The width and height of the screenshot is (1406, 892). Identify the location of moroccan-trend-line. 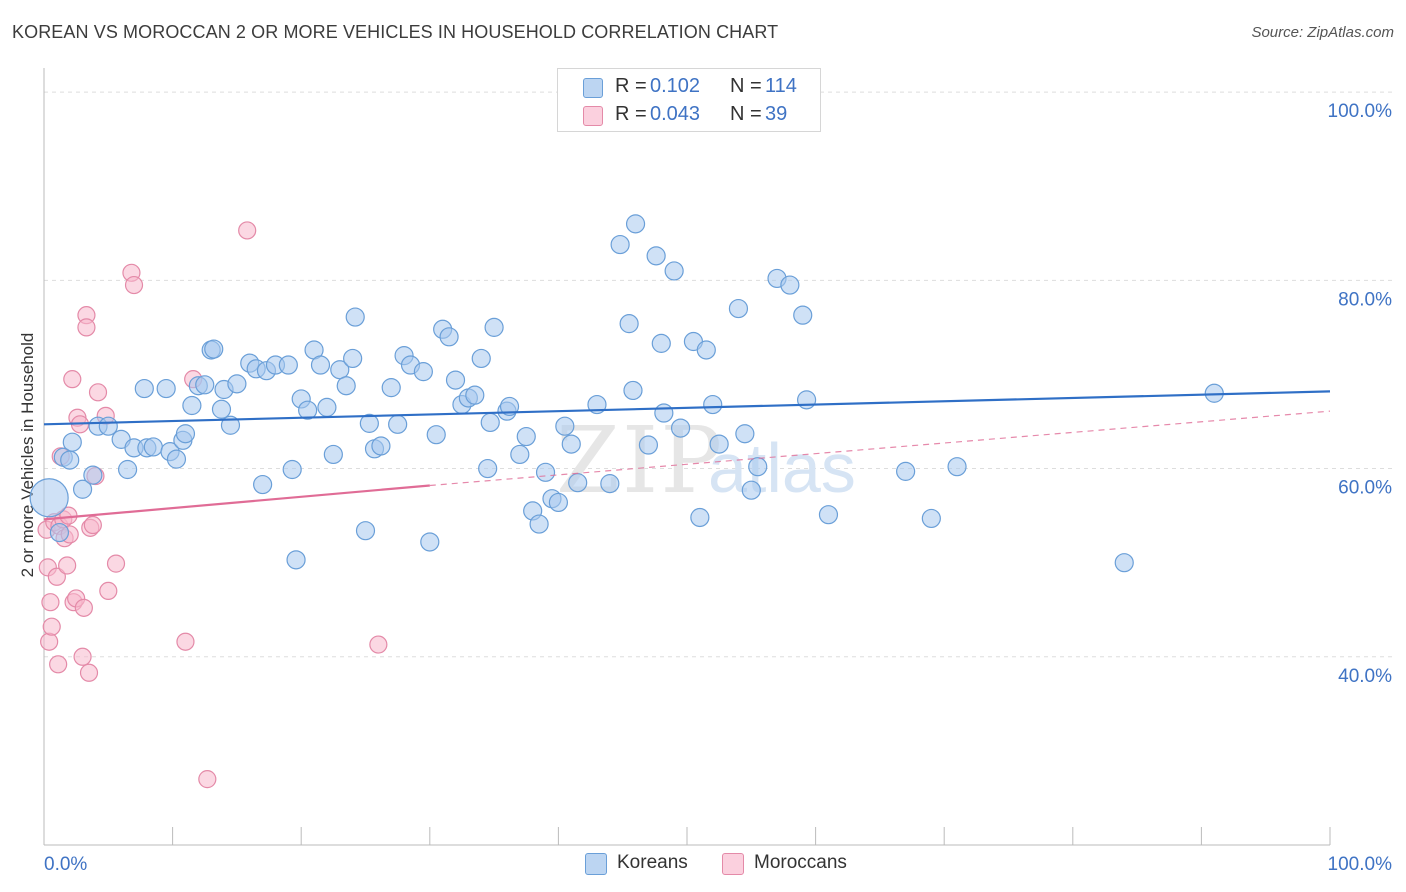
(236, 502).